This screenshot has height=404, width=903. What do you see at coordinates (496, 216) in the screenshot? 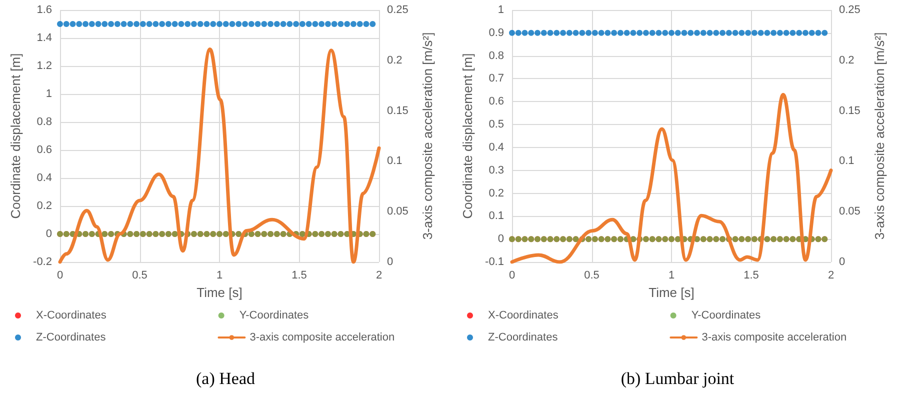
I see `y-tick-label: 0.1` at bounding box center [496, 216].